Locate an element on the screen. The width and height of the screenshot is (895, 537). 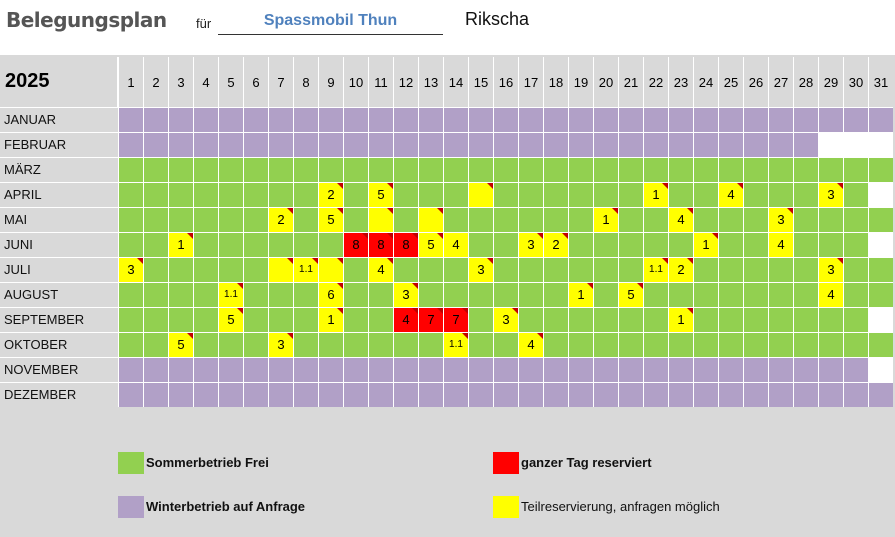
day-cell: 7 is located at coordinates (430, 319).